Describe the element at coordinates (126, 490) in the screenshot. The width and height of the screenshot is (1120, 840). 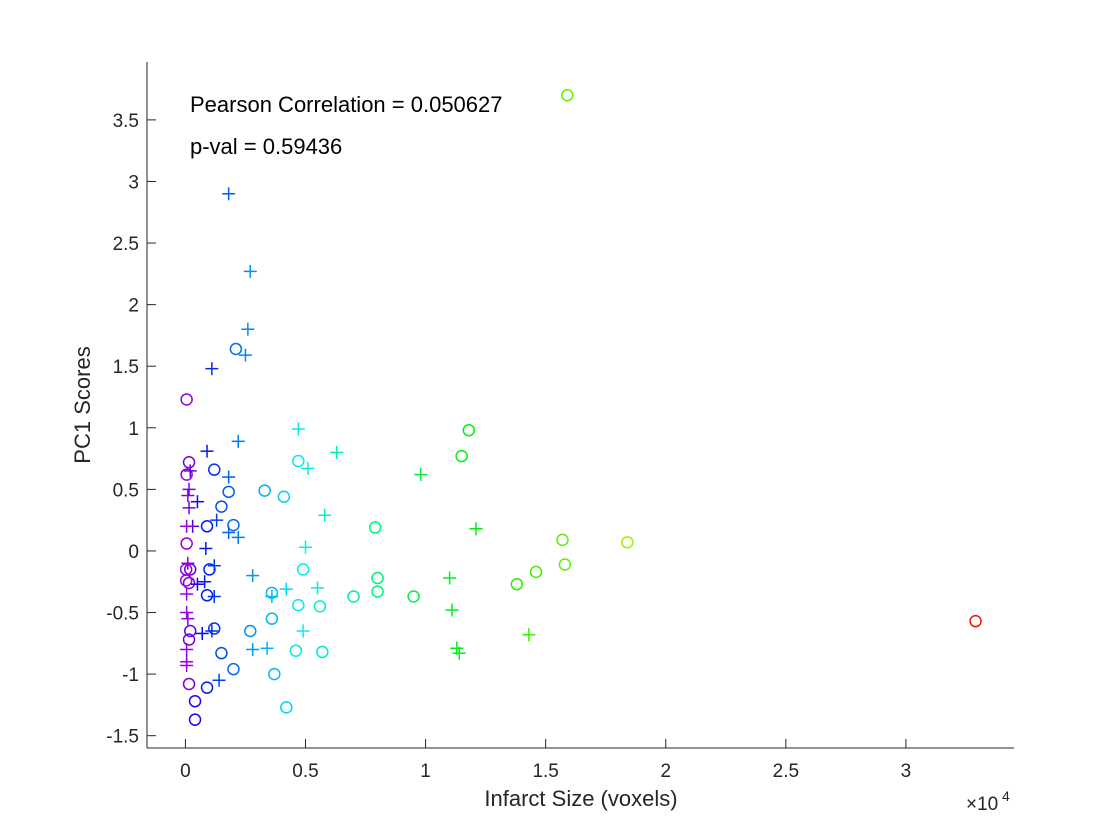
I see `y-tick-label: 0.5` at that location.